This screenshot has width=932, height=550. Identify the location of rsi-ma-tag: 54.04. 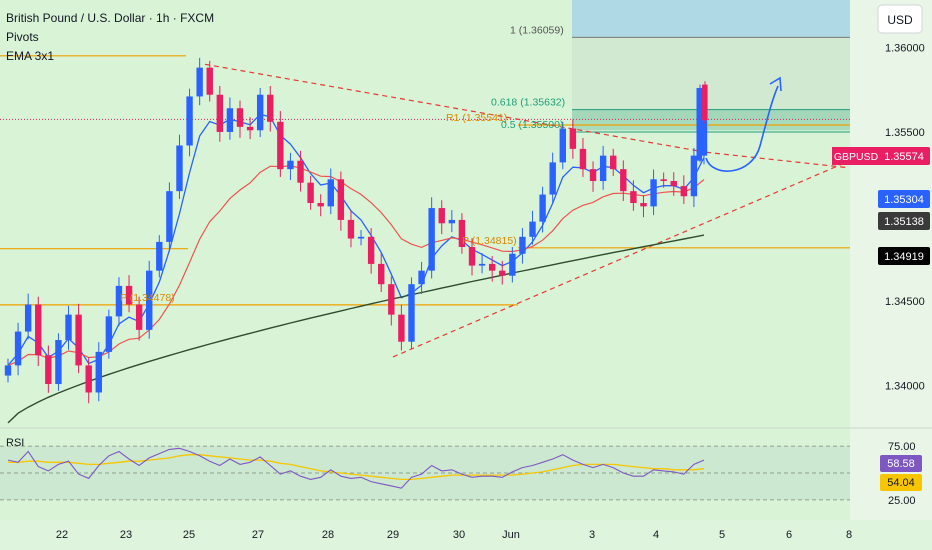
(901, 483).